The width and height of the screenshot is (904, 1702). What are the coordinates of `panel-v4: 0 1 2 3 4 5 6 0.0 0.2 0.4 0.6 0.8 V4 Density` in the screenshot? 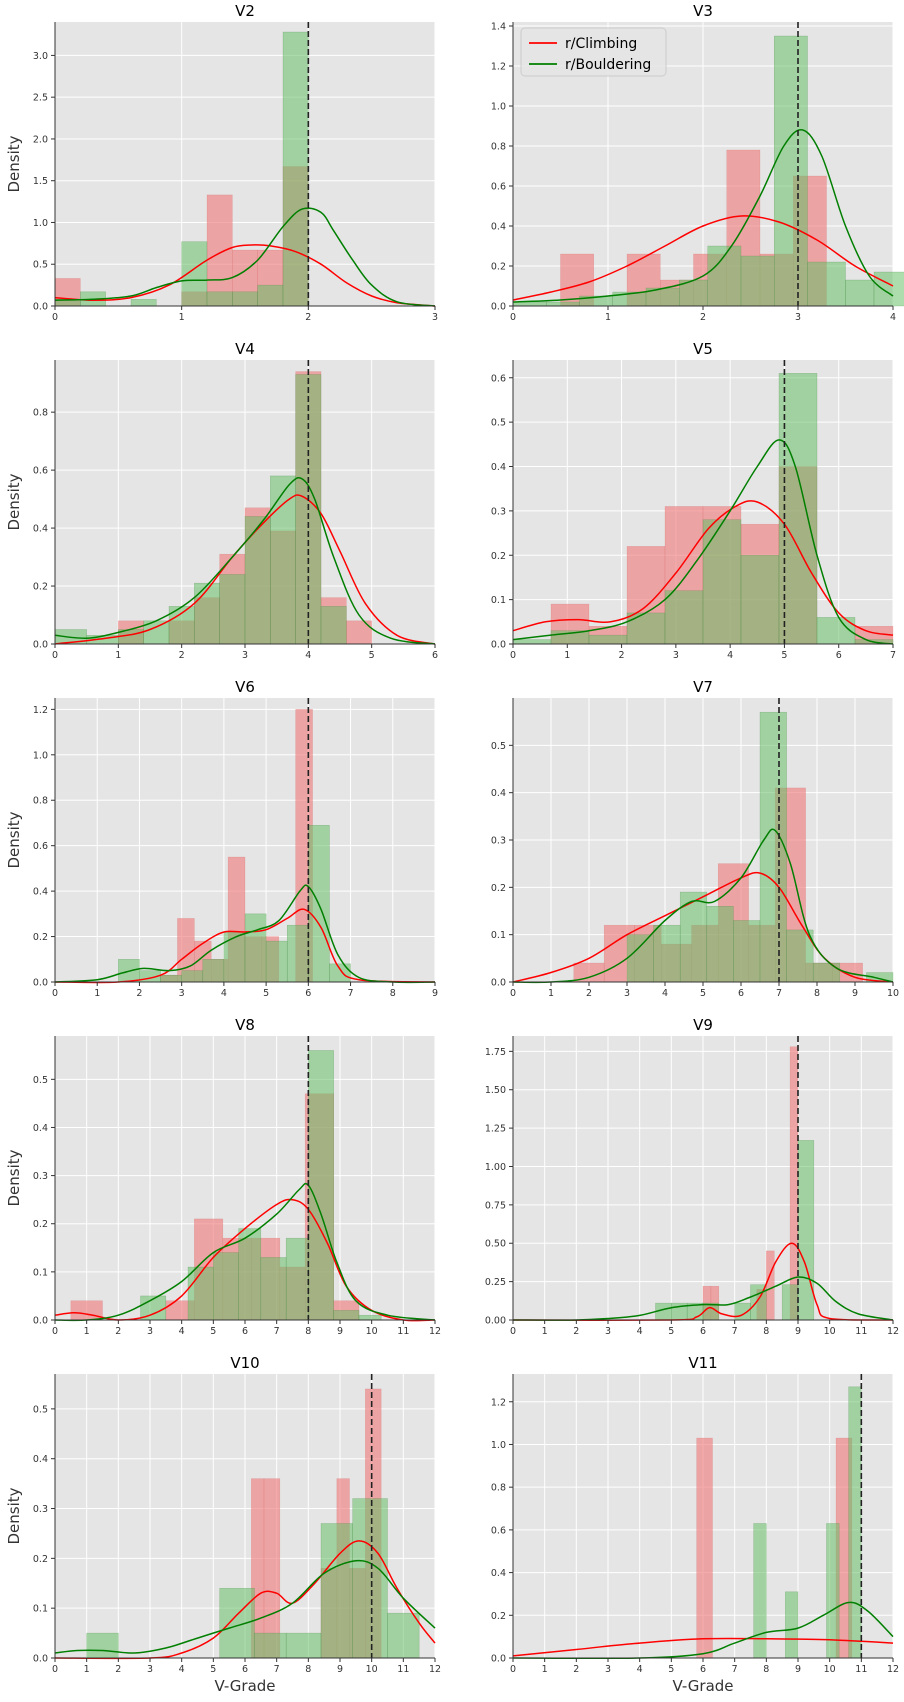 It's located at (221, 500).